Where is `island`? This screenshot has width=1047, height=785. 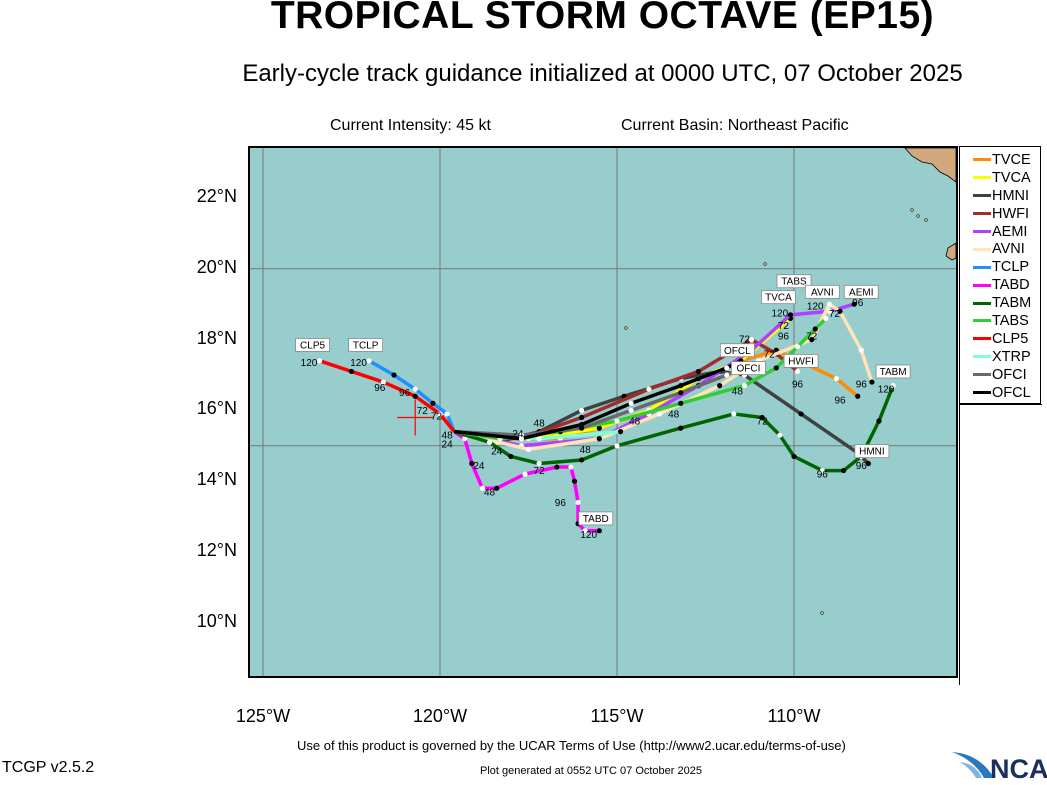 island is located at coordinates (918, 216).